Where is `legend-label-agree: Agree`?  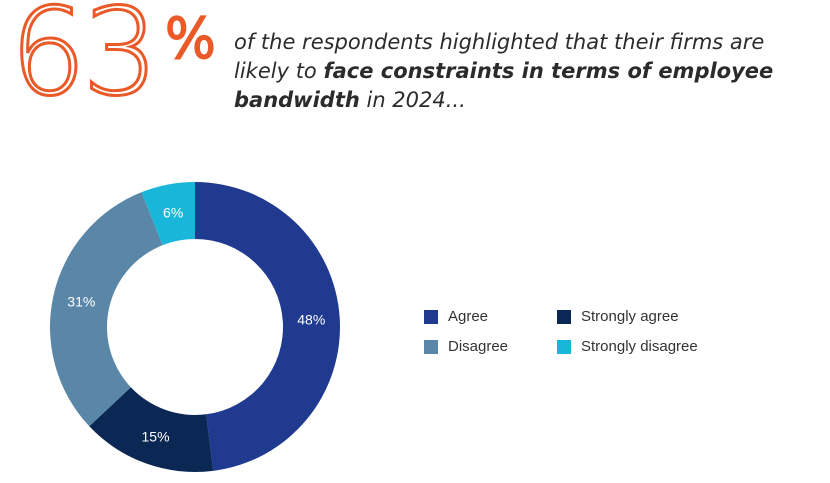 legend-label-agree: Agree is located at coordinates (468, 316).